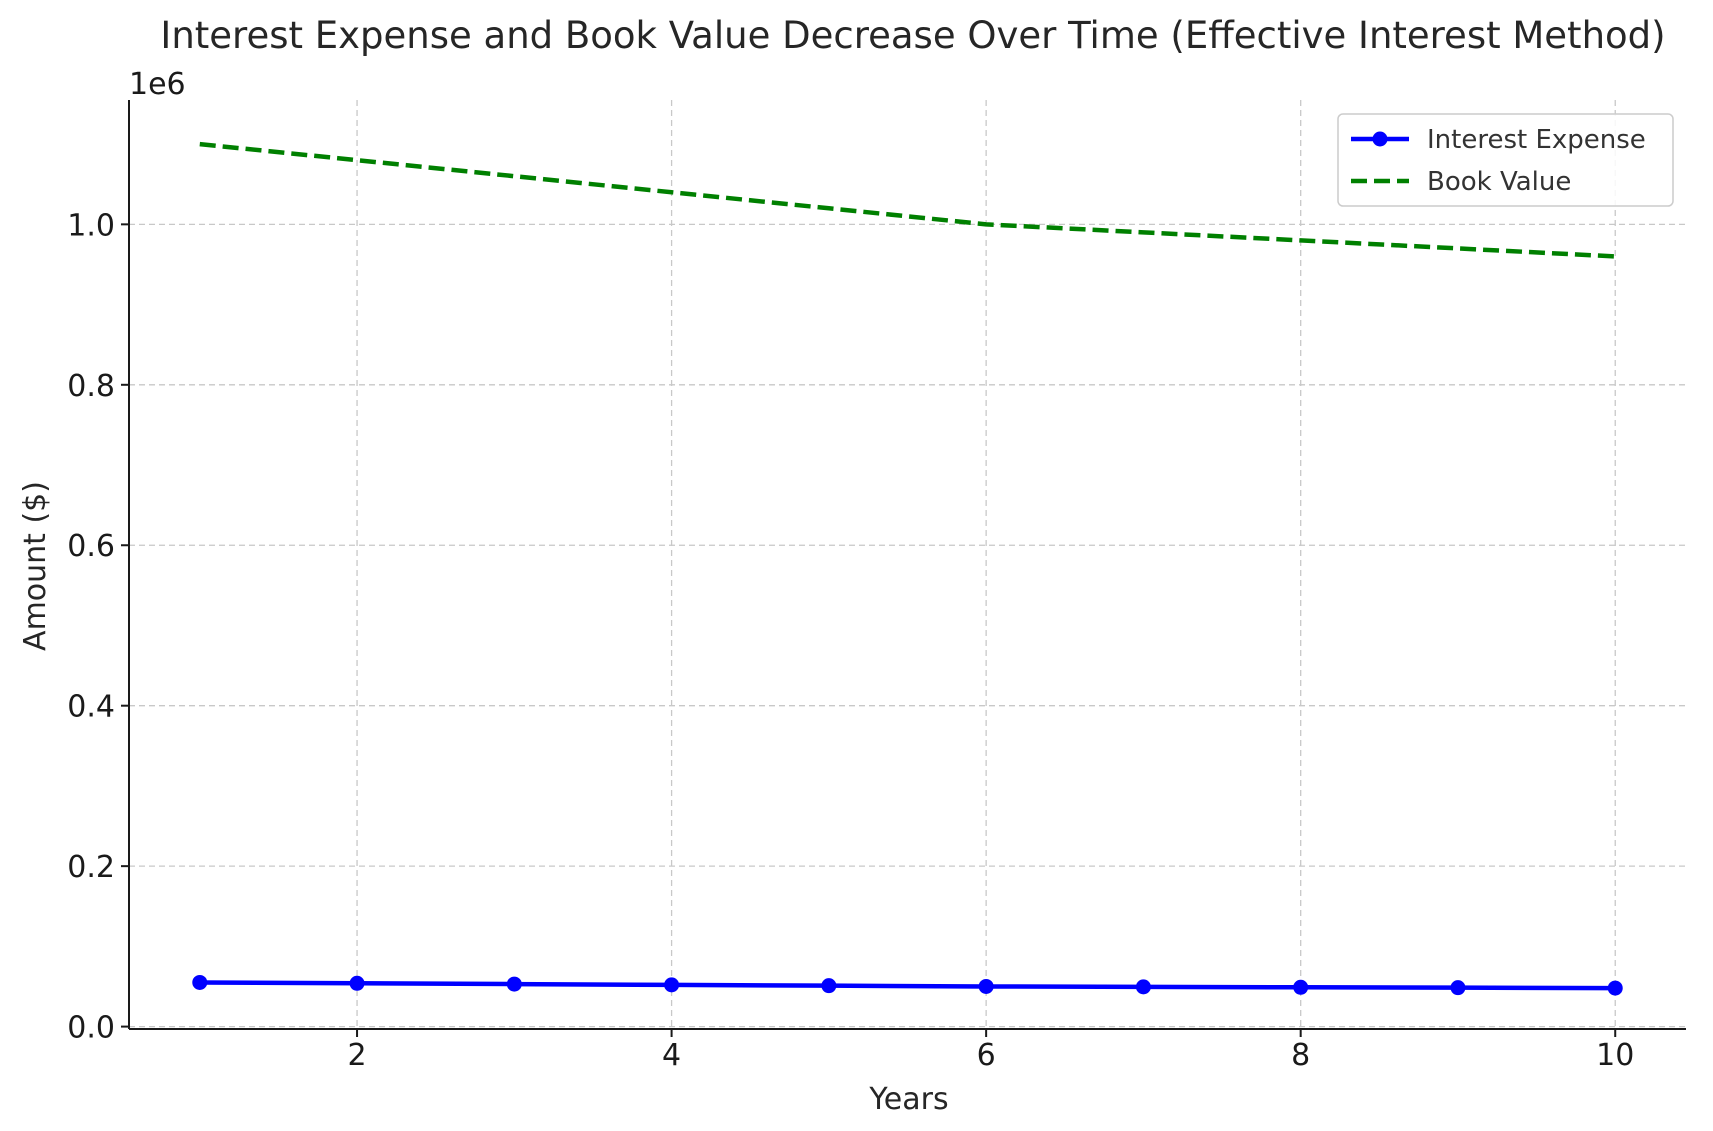 This screenshot has height=1131, width=1713. I want to click on x-axis-label: Years, so click(908, 1099).